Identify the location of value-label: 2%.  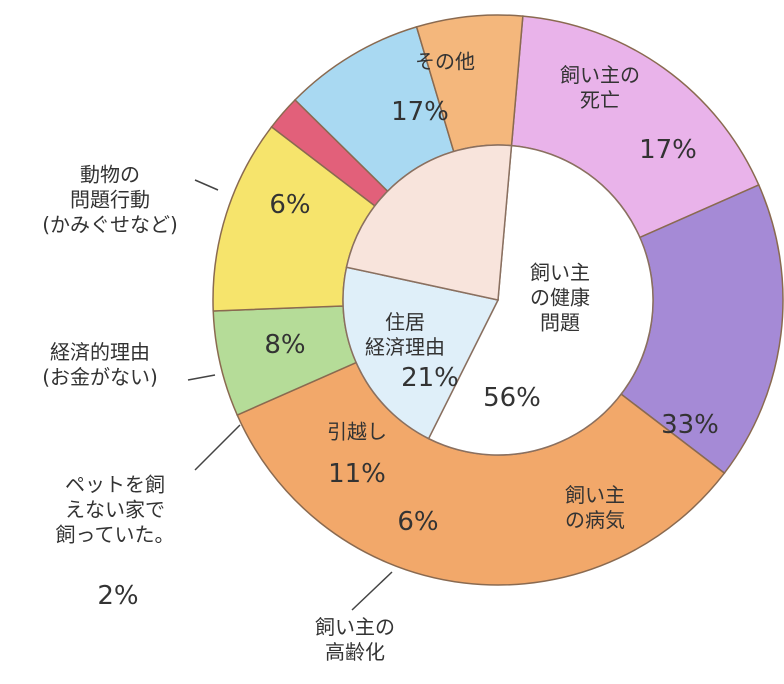
(118, 595).